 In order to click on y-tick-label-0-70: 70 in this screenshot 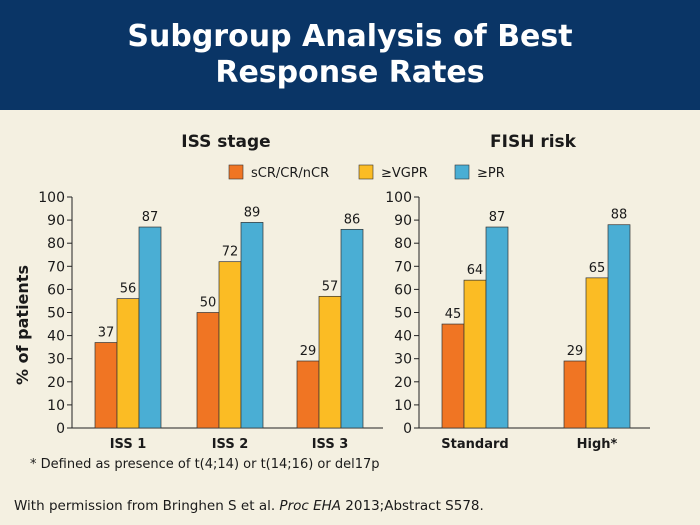, I will do `click(56, 267)`.